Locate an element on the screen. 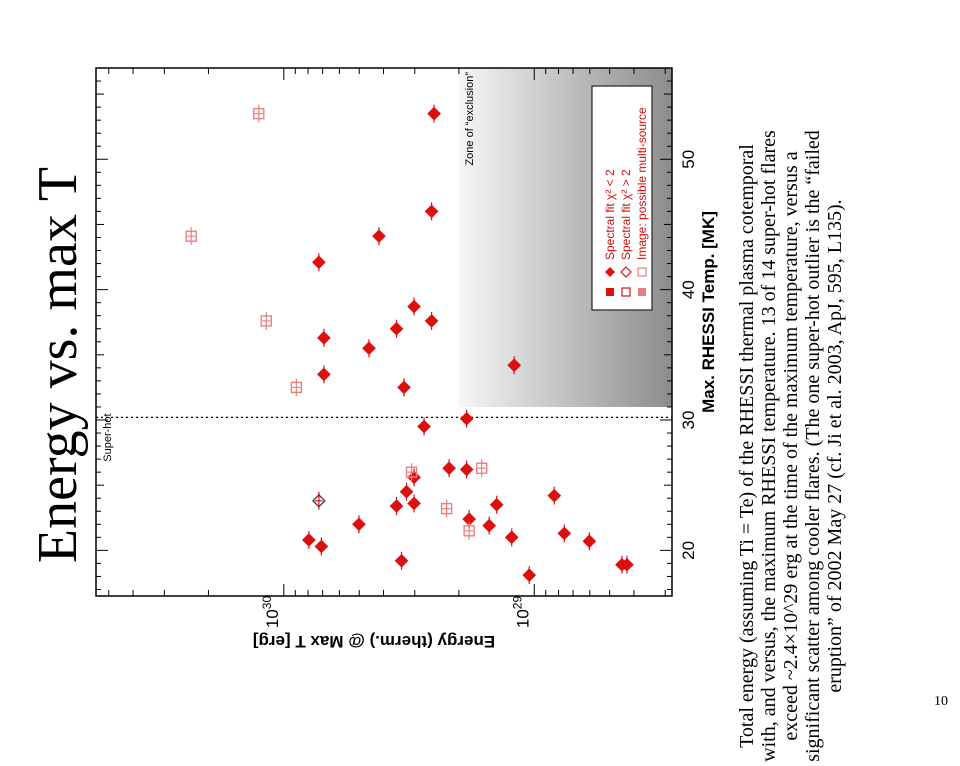 This screenshot has height=766, width=960. super-hot-label: Super-hot is located at coordinates (108, 437).